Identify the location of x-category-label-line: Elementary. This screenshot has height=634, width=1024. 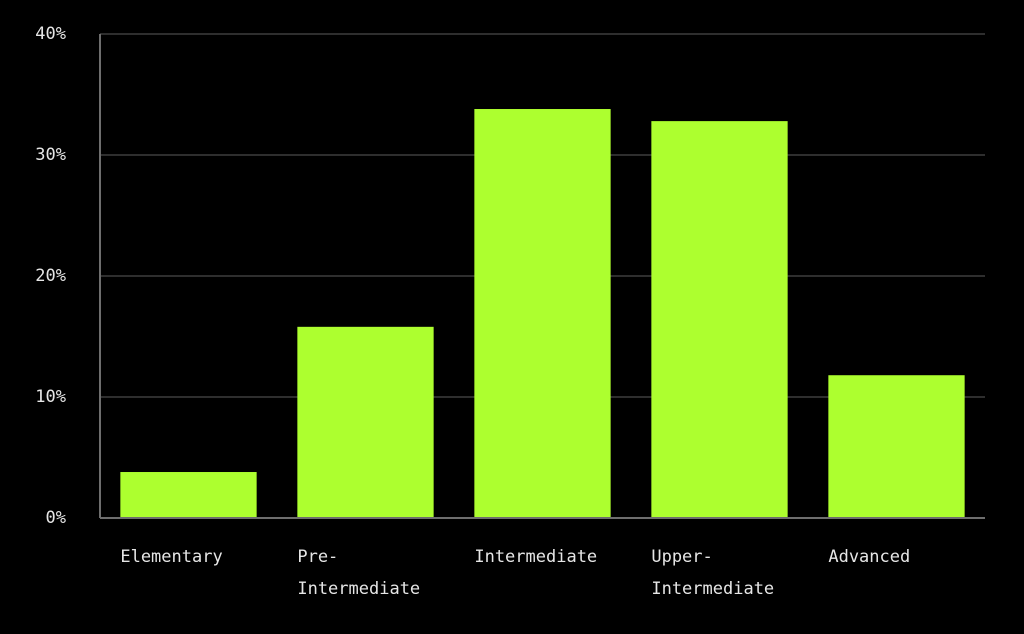
(171, 557).